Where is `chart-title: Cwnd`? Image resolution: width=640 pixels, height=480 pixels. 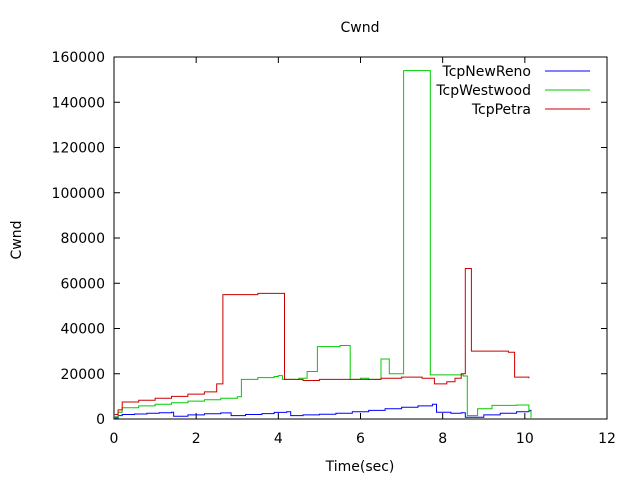
chart-title: Cwnd is located at coordinates (360, 28).